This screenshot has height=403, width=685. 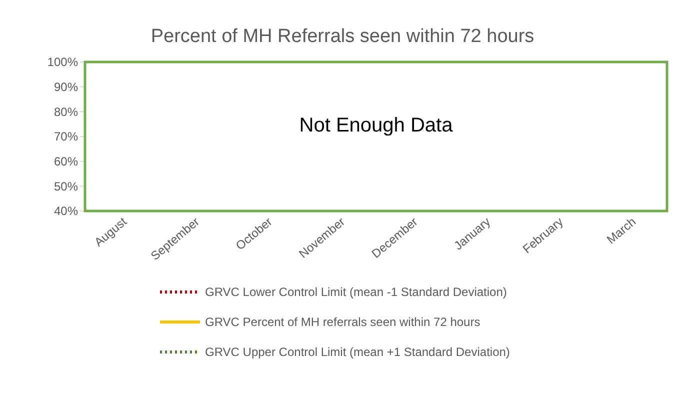 I want to click on legend-label: GRVC Percent of MH referrals seen within 72 hours, so click(x=342, y=322).